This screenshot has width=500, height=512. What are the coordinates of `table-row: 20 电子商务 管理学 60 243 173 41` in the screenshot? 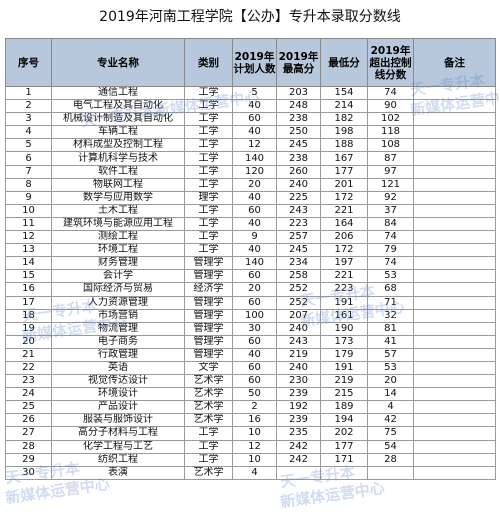 It's located at (250, 341).